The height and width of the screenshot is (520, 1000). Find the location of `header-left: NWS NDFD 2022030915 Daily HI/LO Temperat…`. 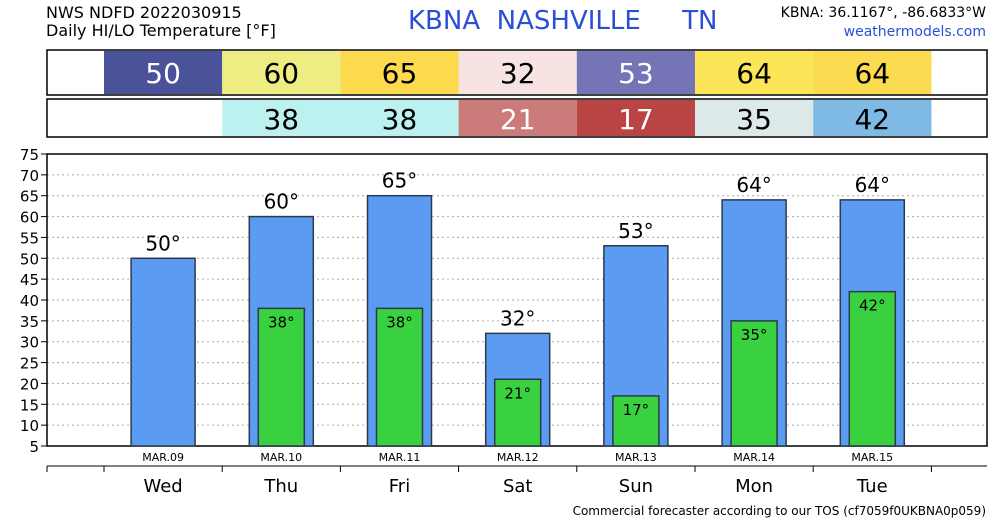

header-left: NWS NDFD 2022030915 Daily HI/LO Temperat… is located at coordinates (161, 22).